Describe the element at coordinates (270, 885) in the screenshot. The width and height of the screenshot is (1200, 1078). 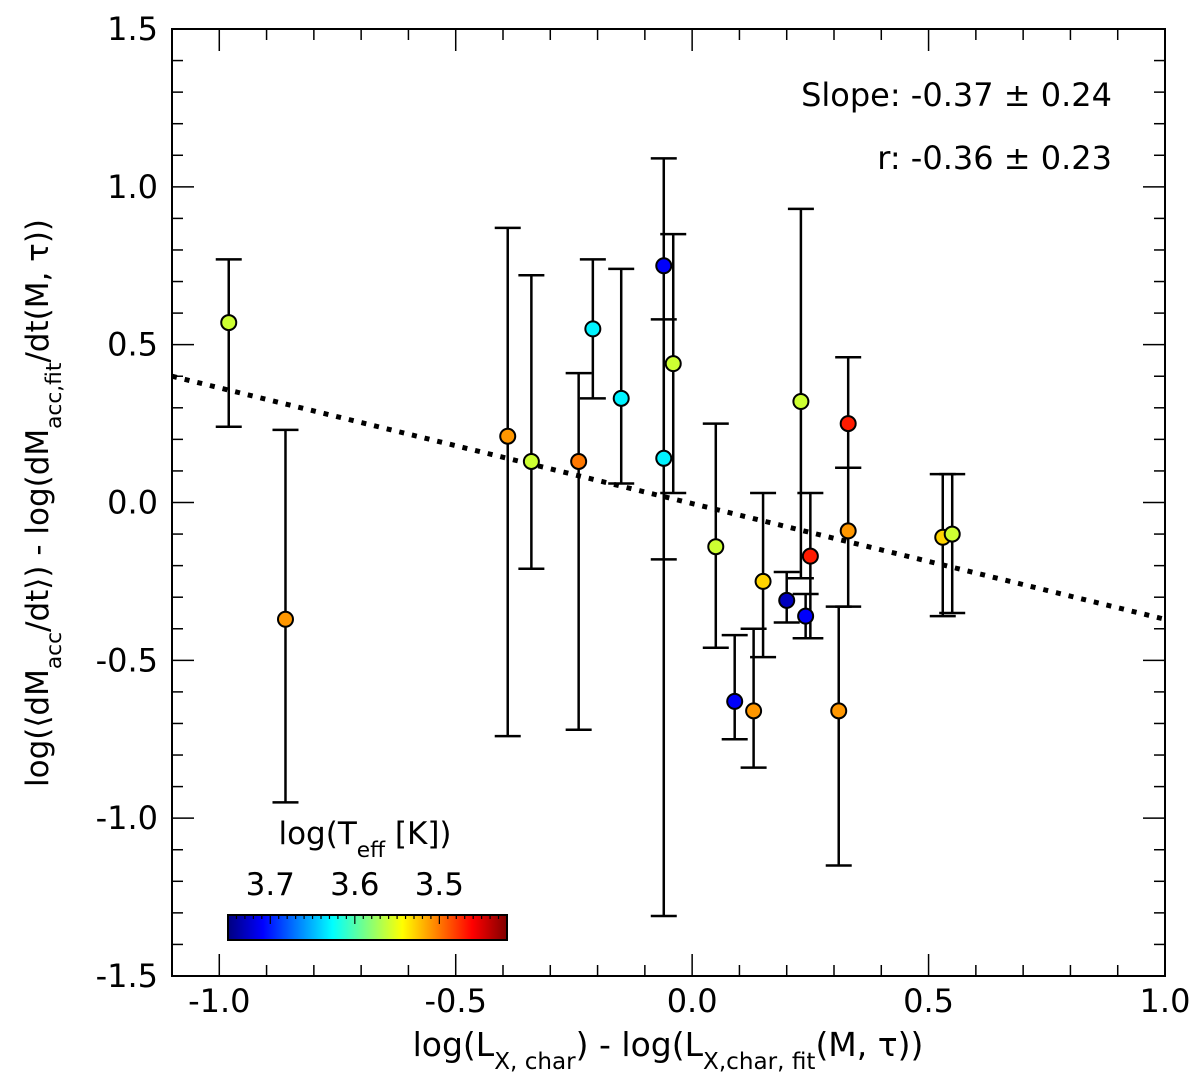
I see `colorbar-tick-label: 3.7` at that location.